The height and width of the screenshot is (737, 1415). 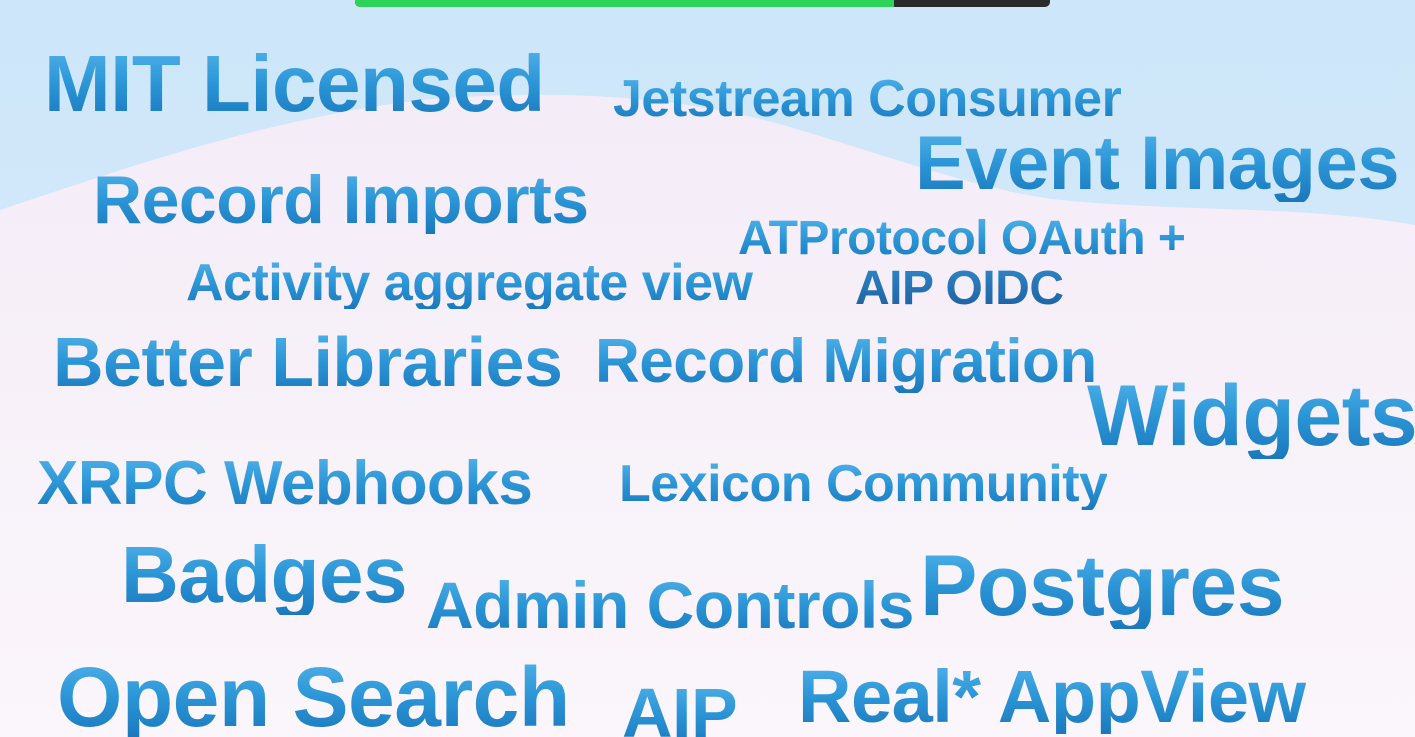 What do you see at coordinates (962, 238) in the screenshot?
I see `word-atprotocol-oauth: ATProtocol OAuth +` at bounding box center [962, 238].